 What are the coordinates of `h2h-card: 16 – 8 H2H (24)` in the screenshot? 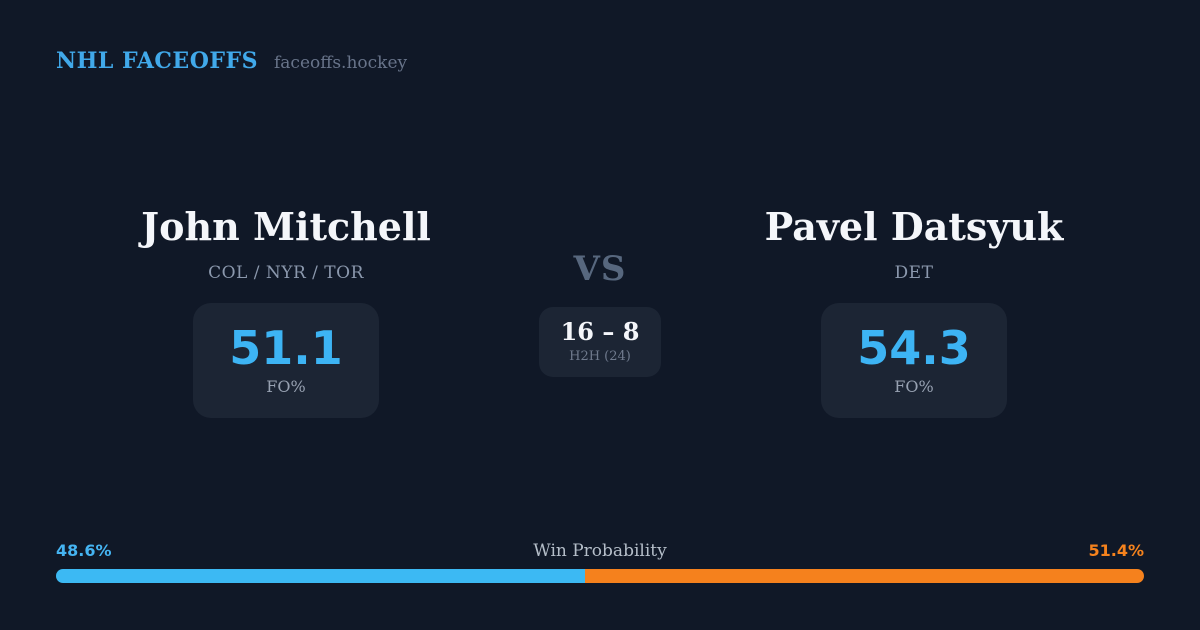 It's located at (600, 342).